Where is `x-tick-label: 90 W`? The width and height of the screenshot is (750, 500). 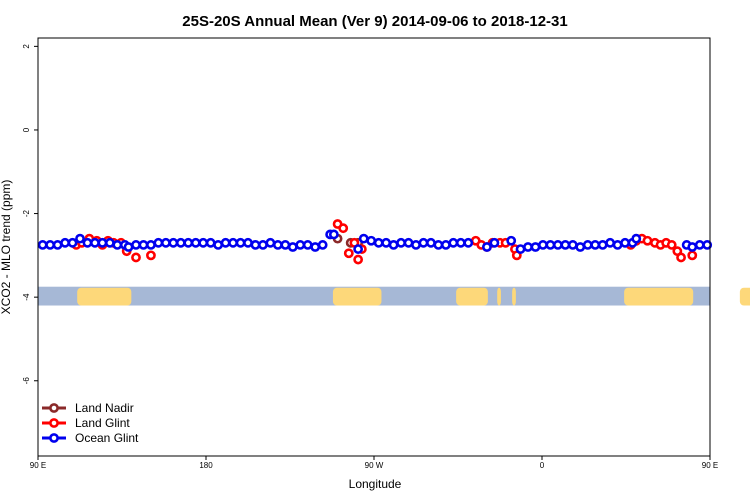
x-tick-label: 90 W is located at coordinates (374, 465).